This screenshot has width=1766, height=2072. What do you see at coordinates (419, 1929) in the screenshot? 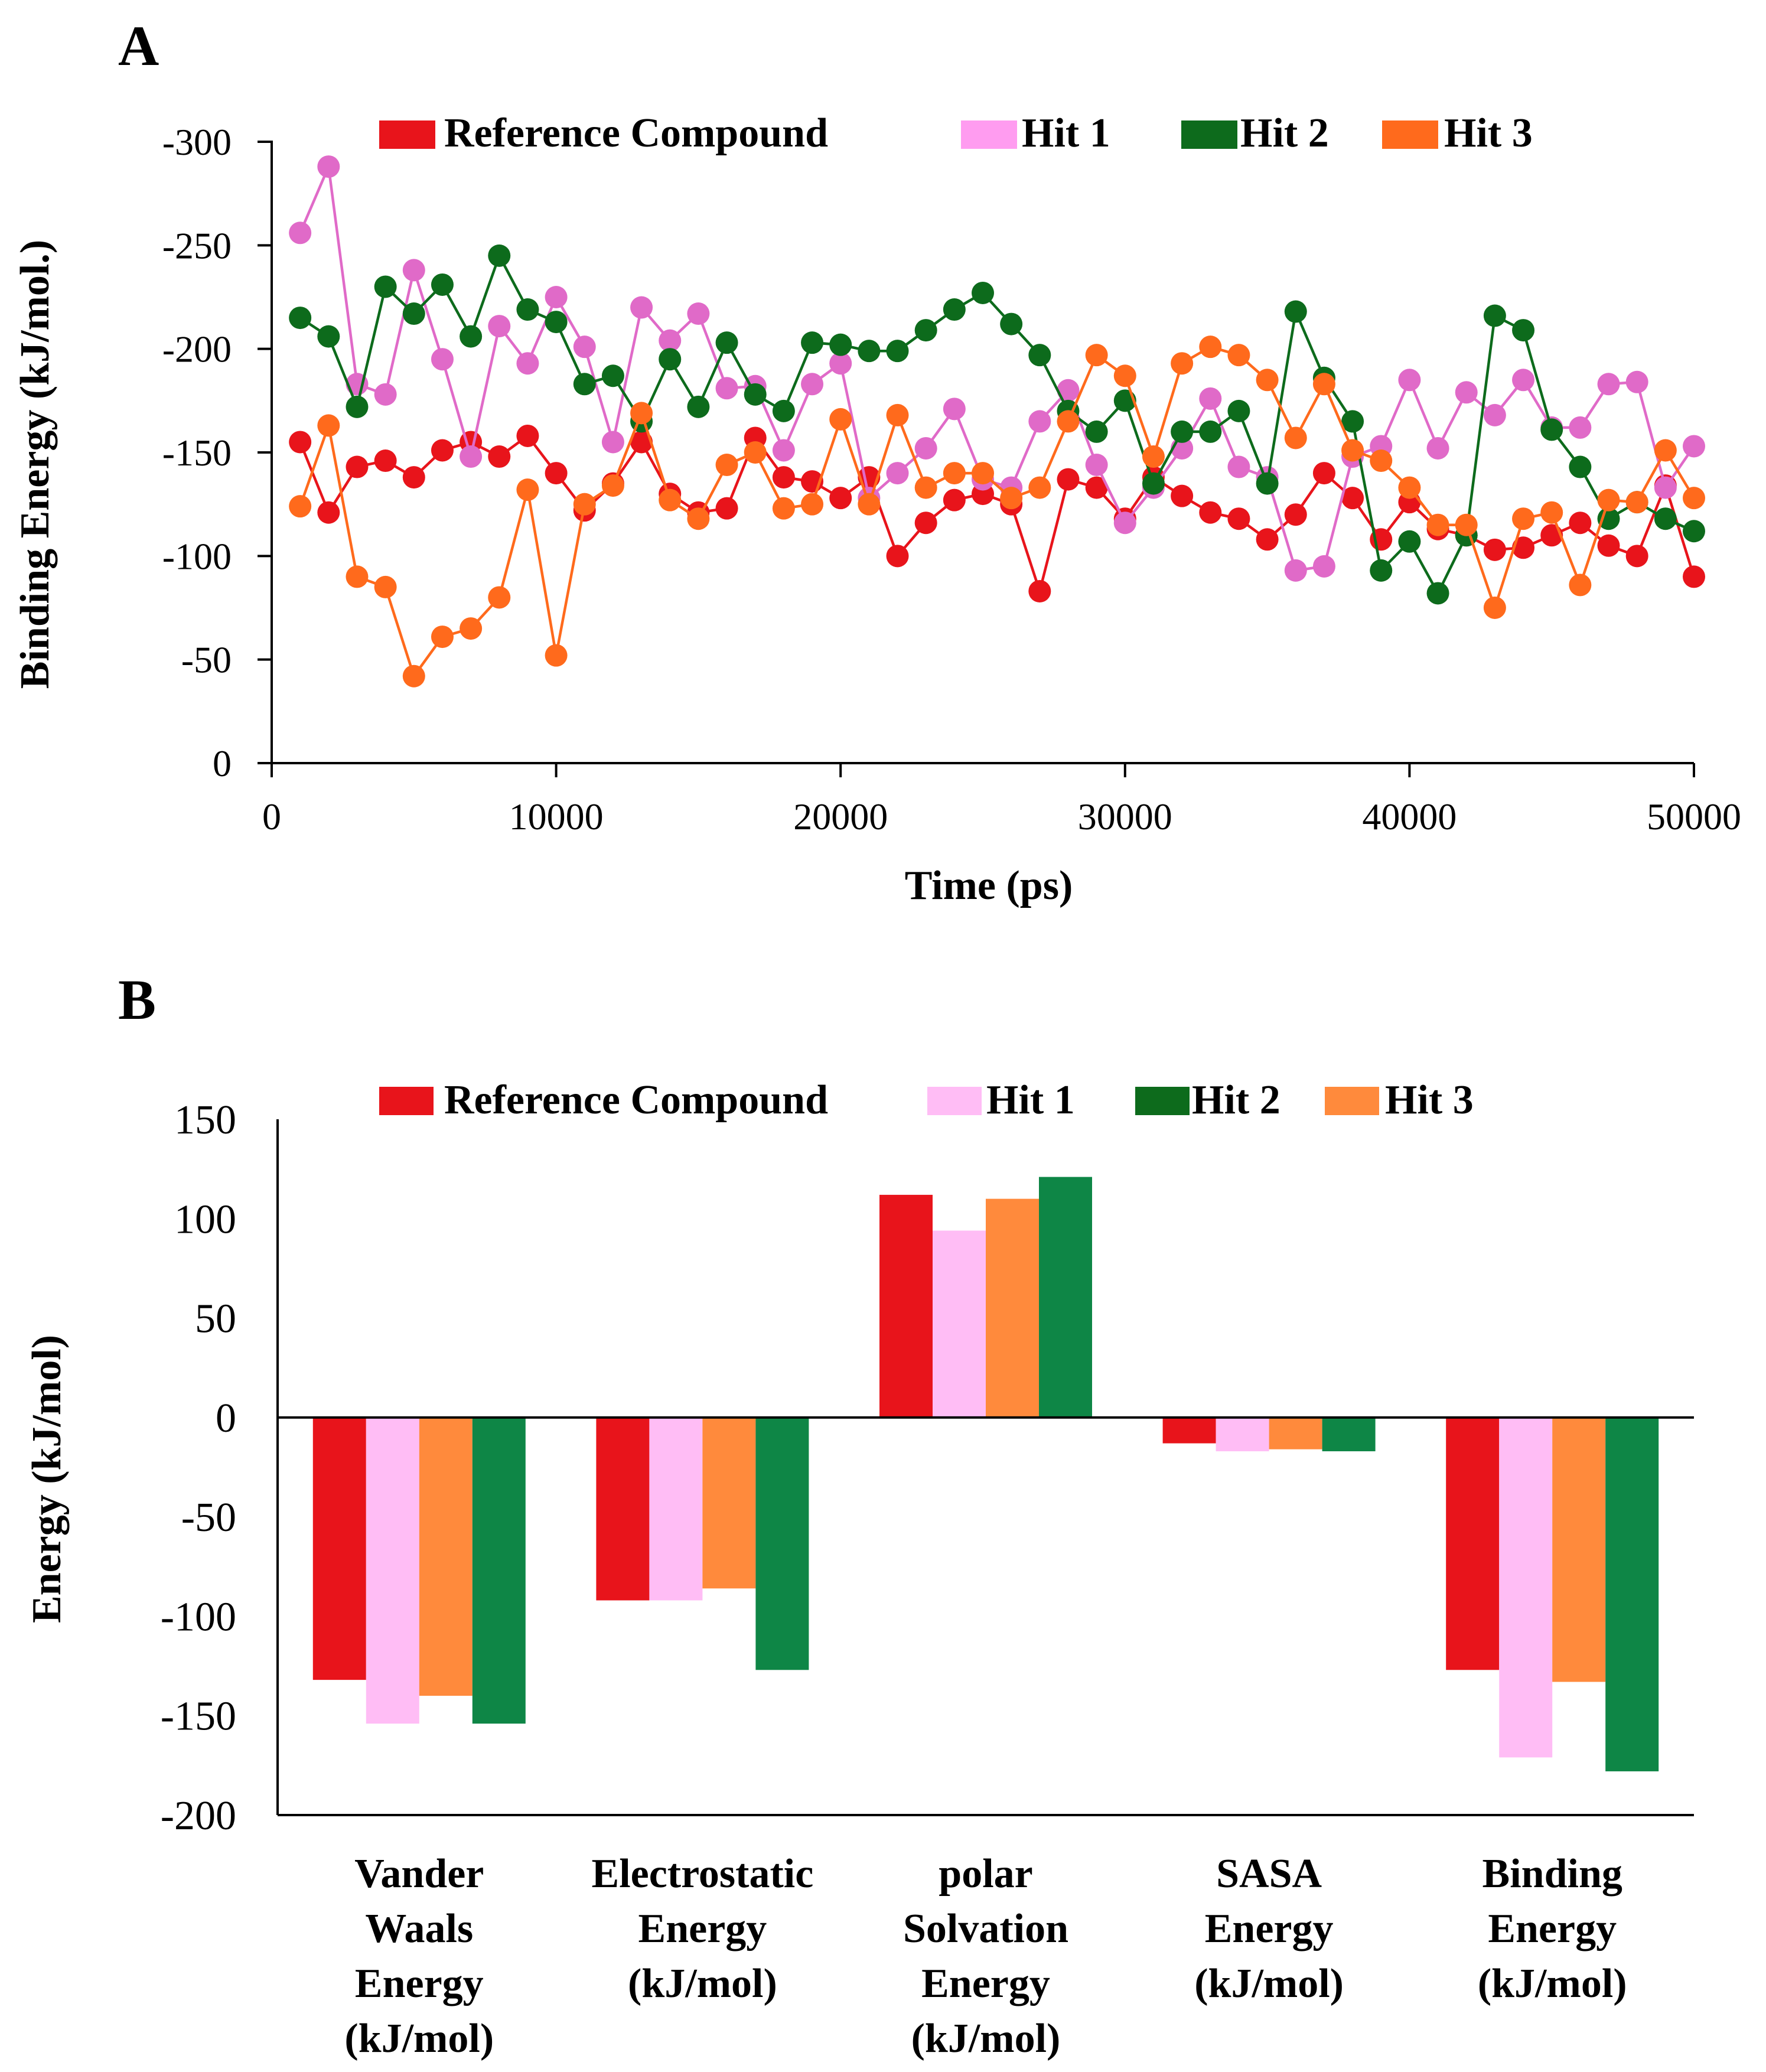
I see `category-label-line: Waals` at bounding box center [419, 1929].